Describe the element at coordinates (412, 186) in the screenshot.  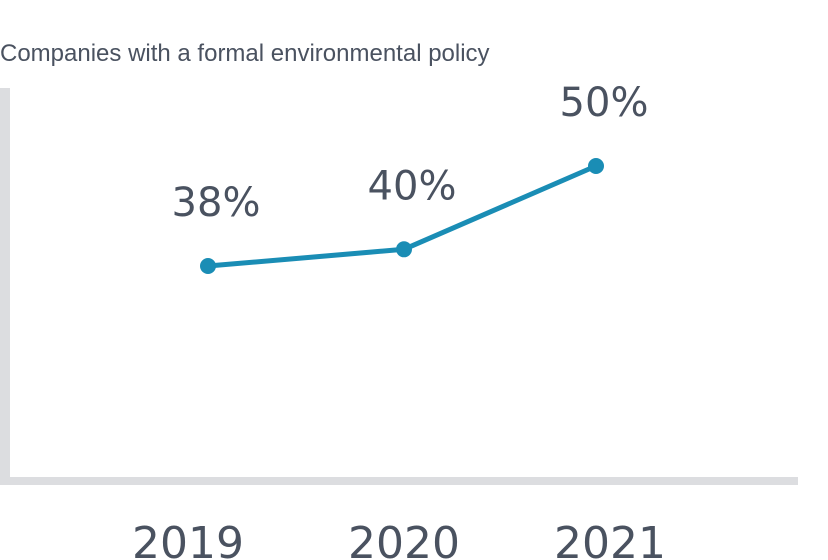
I see `data-label: 40%` at that location.